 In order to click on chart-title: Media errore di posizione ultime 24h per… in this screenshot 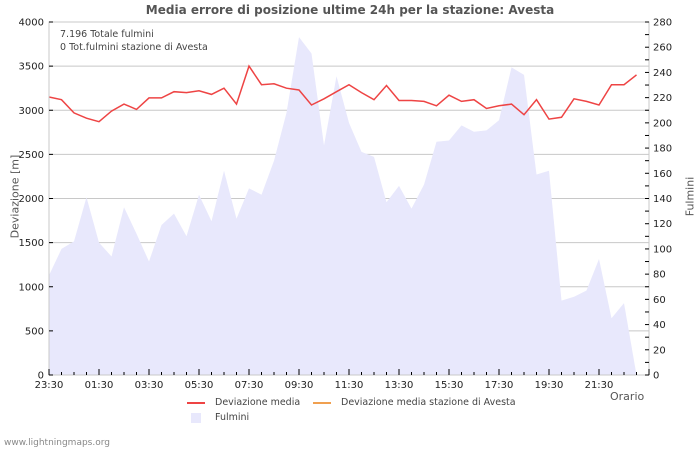, I will do `click(350, 10)`.